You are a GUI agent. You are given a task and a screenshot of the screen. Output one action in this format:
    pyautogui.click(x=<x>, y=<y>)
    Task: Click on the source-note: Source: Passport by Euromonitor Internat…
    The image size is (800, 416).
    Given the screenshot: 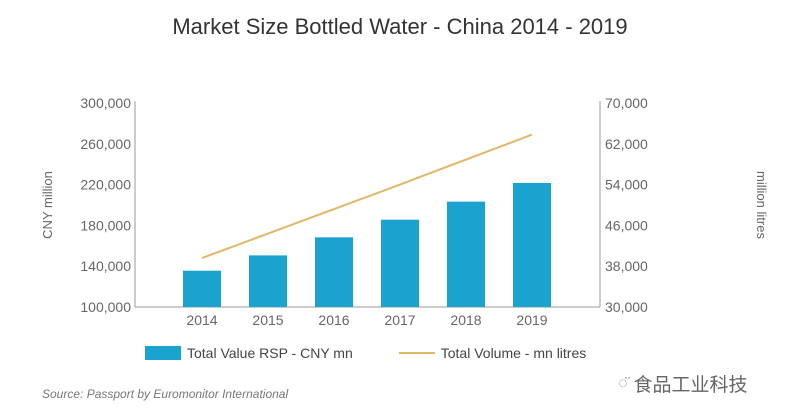 What is the action you would take?
    pyautogui.click(x=165, y=394)
    